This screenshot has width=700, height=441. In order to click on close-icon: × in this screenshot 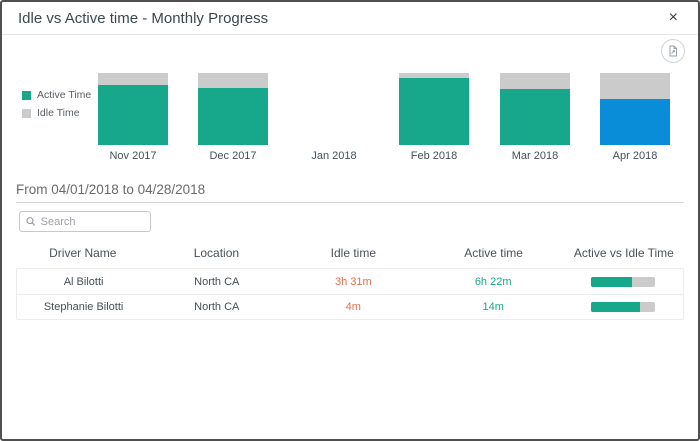, I will do `click(673, 17)`.